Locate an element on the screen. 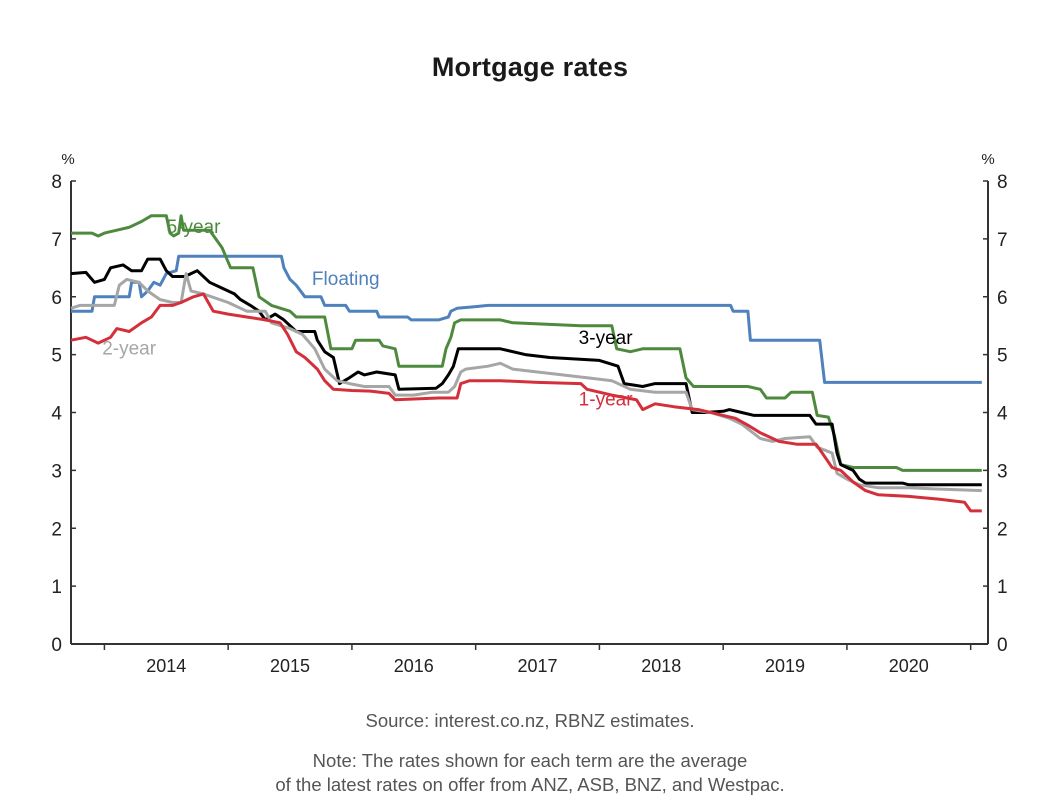 The width and height of the screenshot is (1040, 810). x-tick-label: 2015 is located at coordinates (290, 666).